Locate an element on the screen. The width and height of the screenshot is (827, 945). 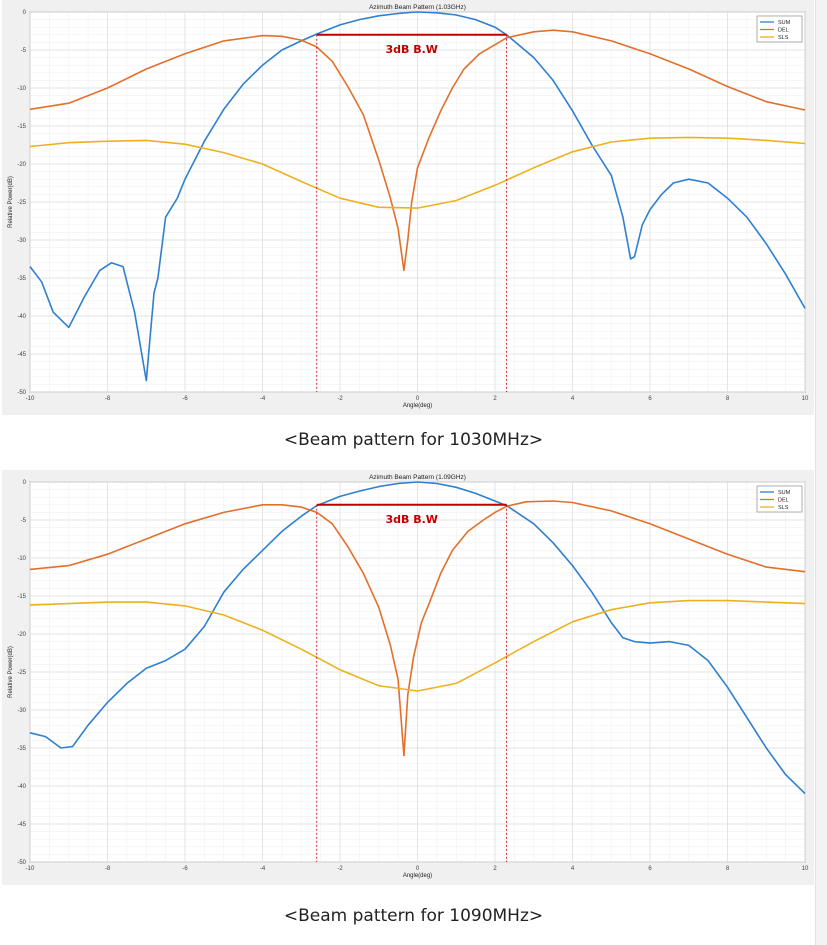
vertical-scrollbar is located at coordinates (821, 472).